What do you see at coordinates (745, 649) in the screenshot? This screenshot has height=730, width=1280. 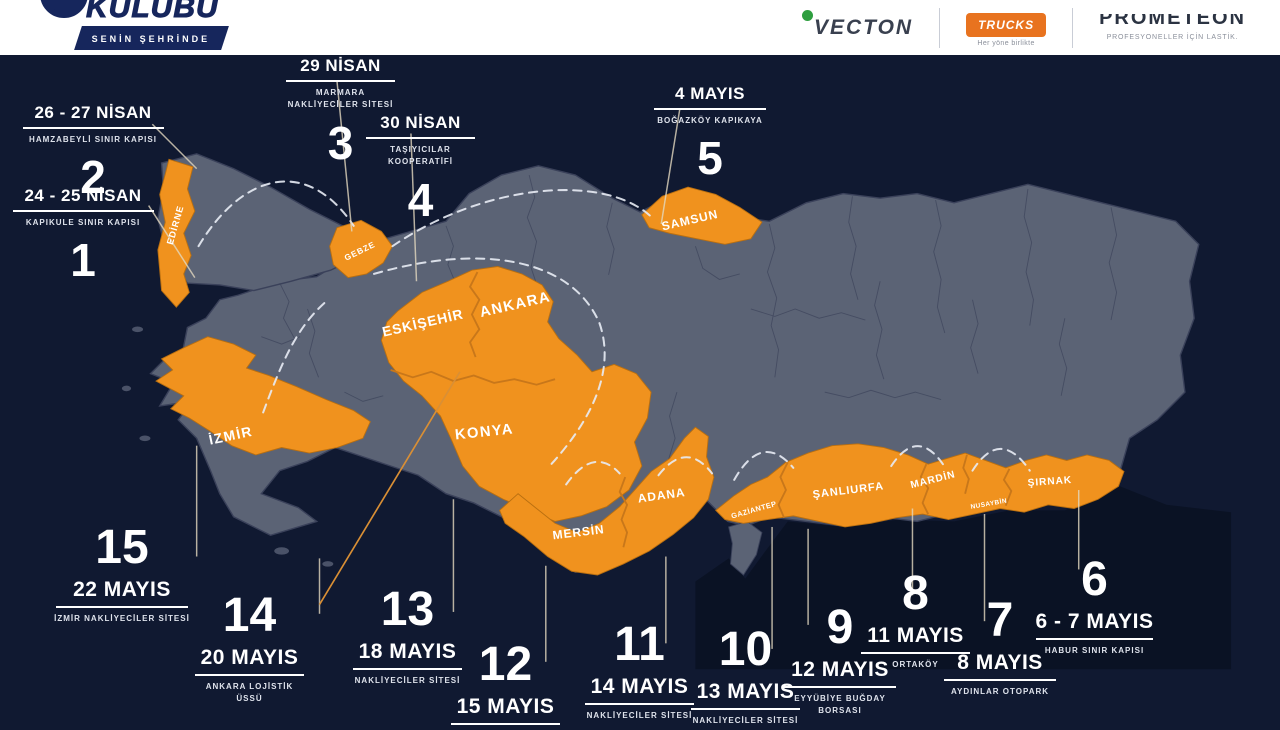 I see `stop-10-number: 10` at bounding box center [745, 649].